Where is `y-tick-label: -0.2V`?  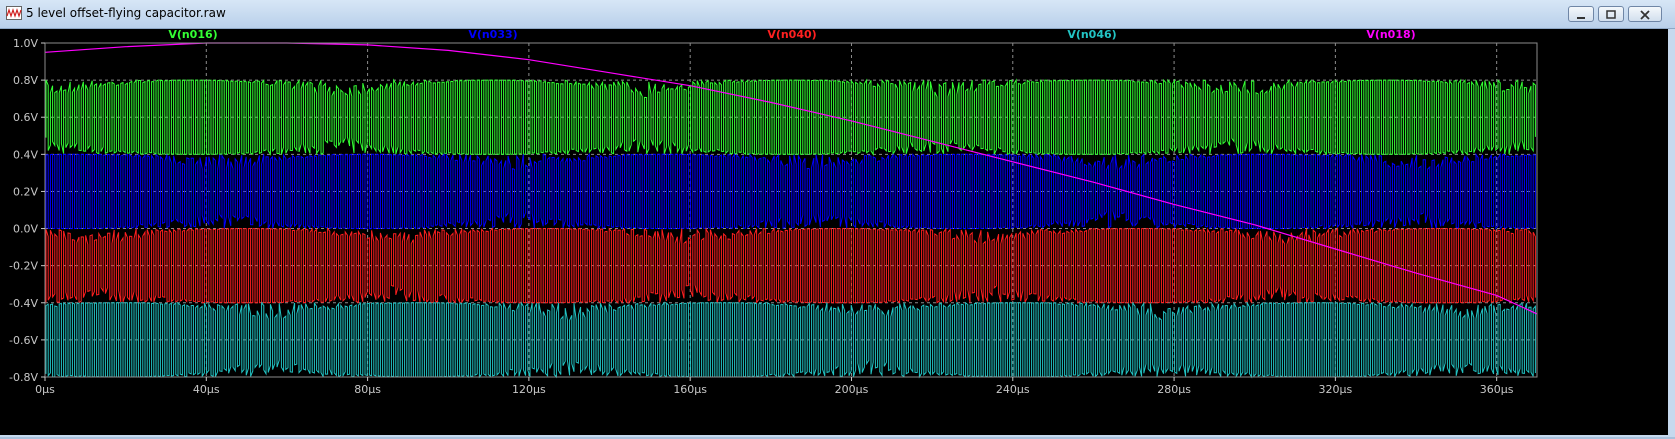
y-tick-label: -0.2V is located at coordinates (23, 266).